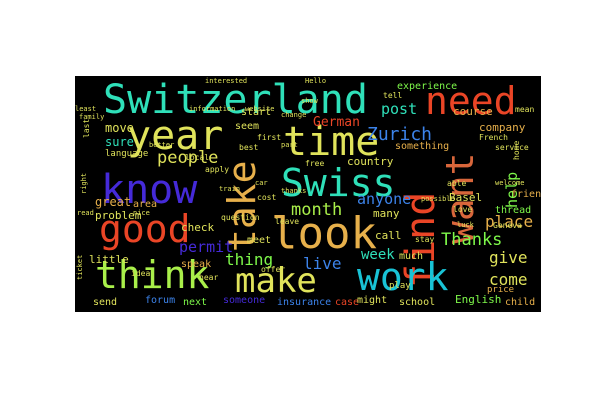 This screenshot has height=400, width=600. What do you see at coordinates (309, 101) in the screenshot?
I see `word-show: show` at bounding box center [309, 101].